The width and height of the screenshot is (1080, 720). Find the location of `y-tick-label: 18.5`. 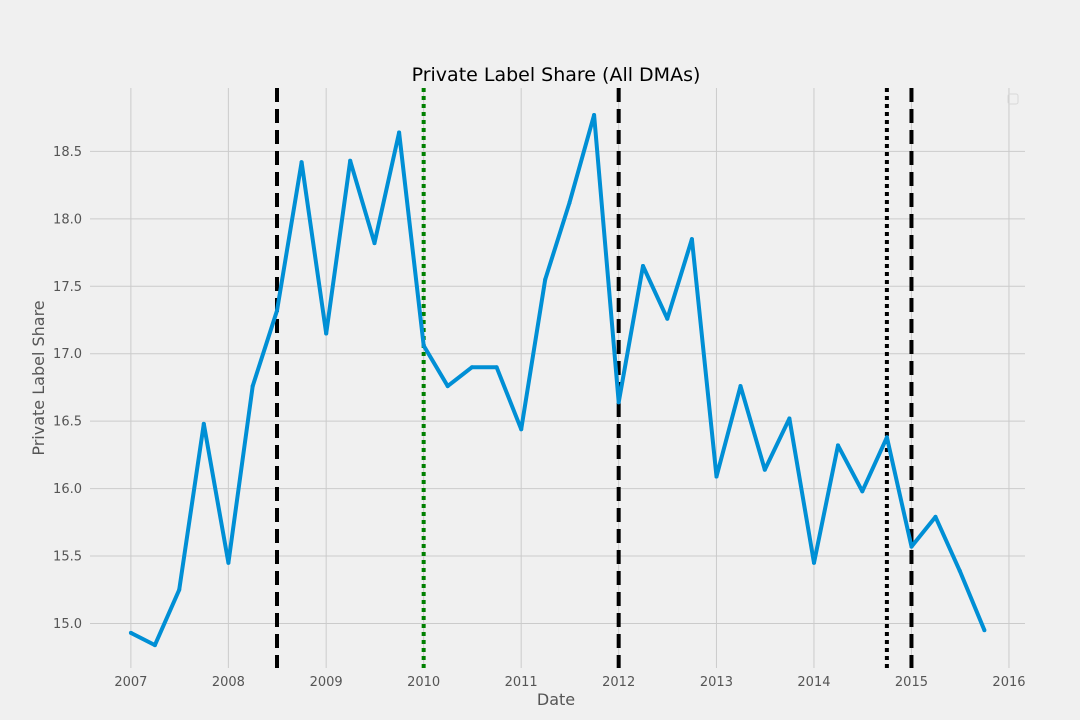

y-tick-label: 18.5 is located at coordinates (67, 152).